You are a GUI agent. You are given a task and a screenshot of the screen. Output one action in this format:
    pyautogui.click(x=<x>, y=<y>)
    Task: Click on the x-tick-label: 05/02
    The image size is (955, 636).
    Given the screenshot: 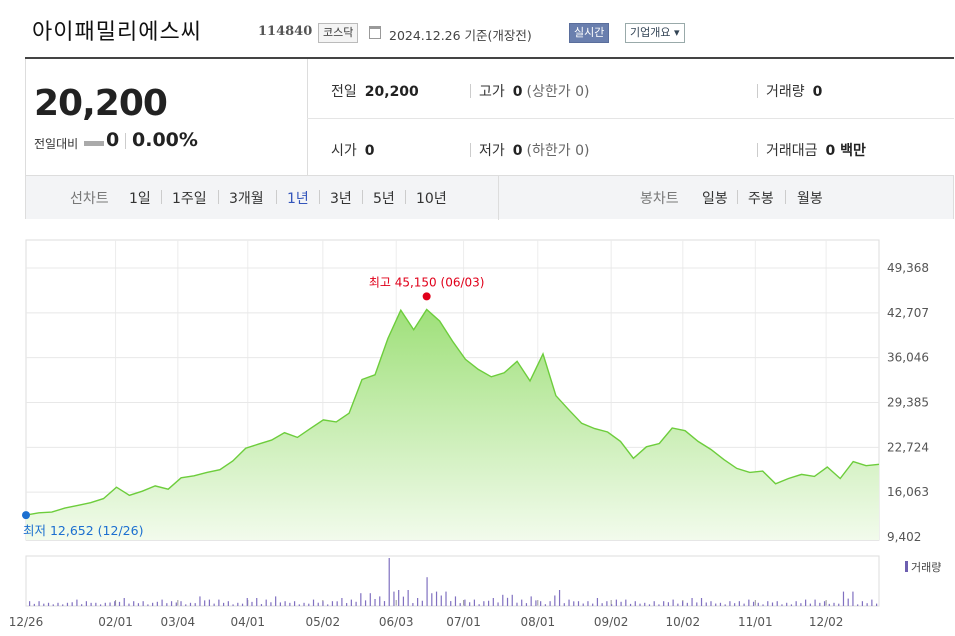 What is the action you would take?
    pyautogui.click(x=323, y=622)
    